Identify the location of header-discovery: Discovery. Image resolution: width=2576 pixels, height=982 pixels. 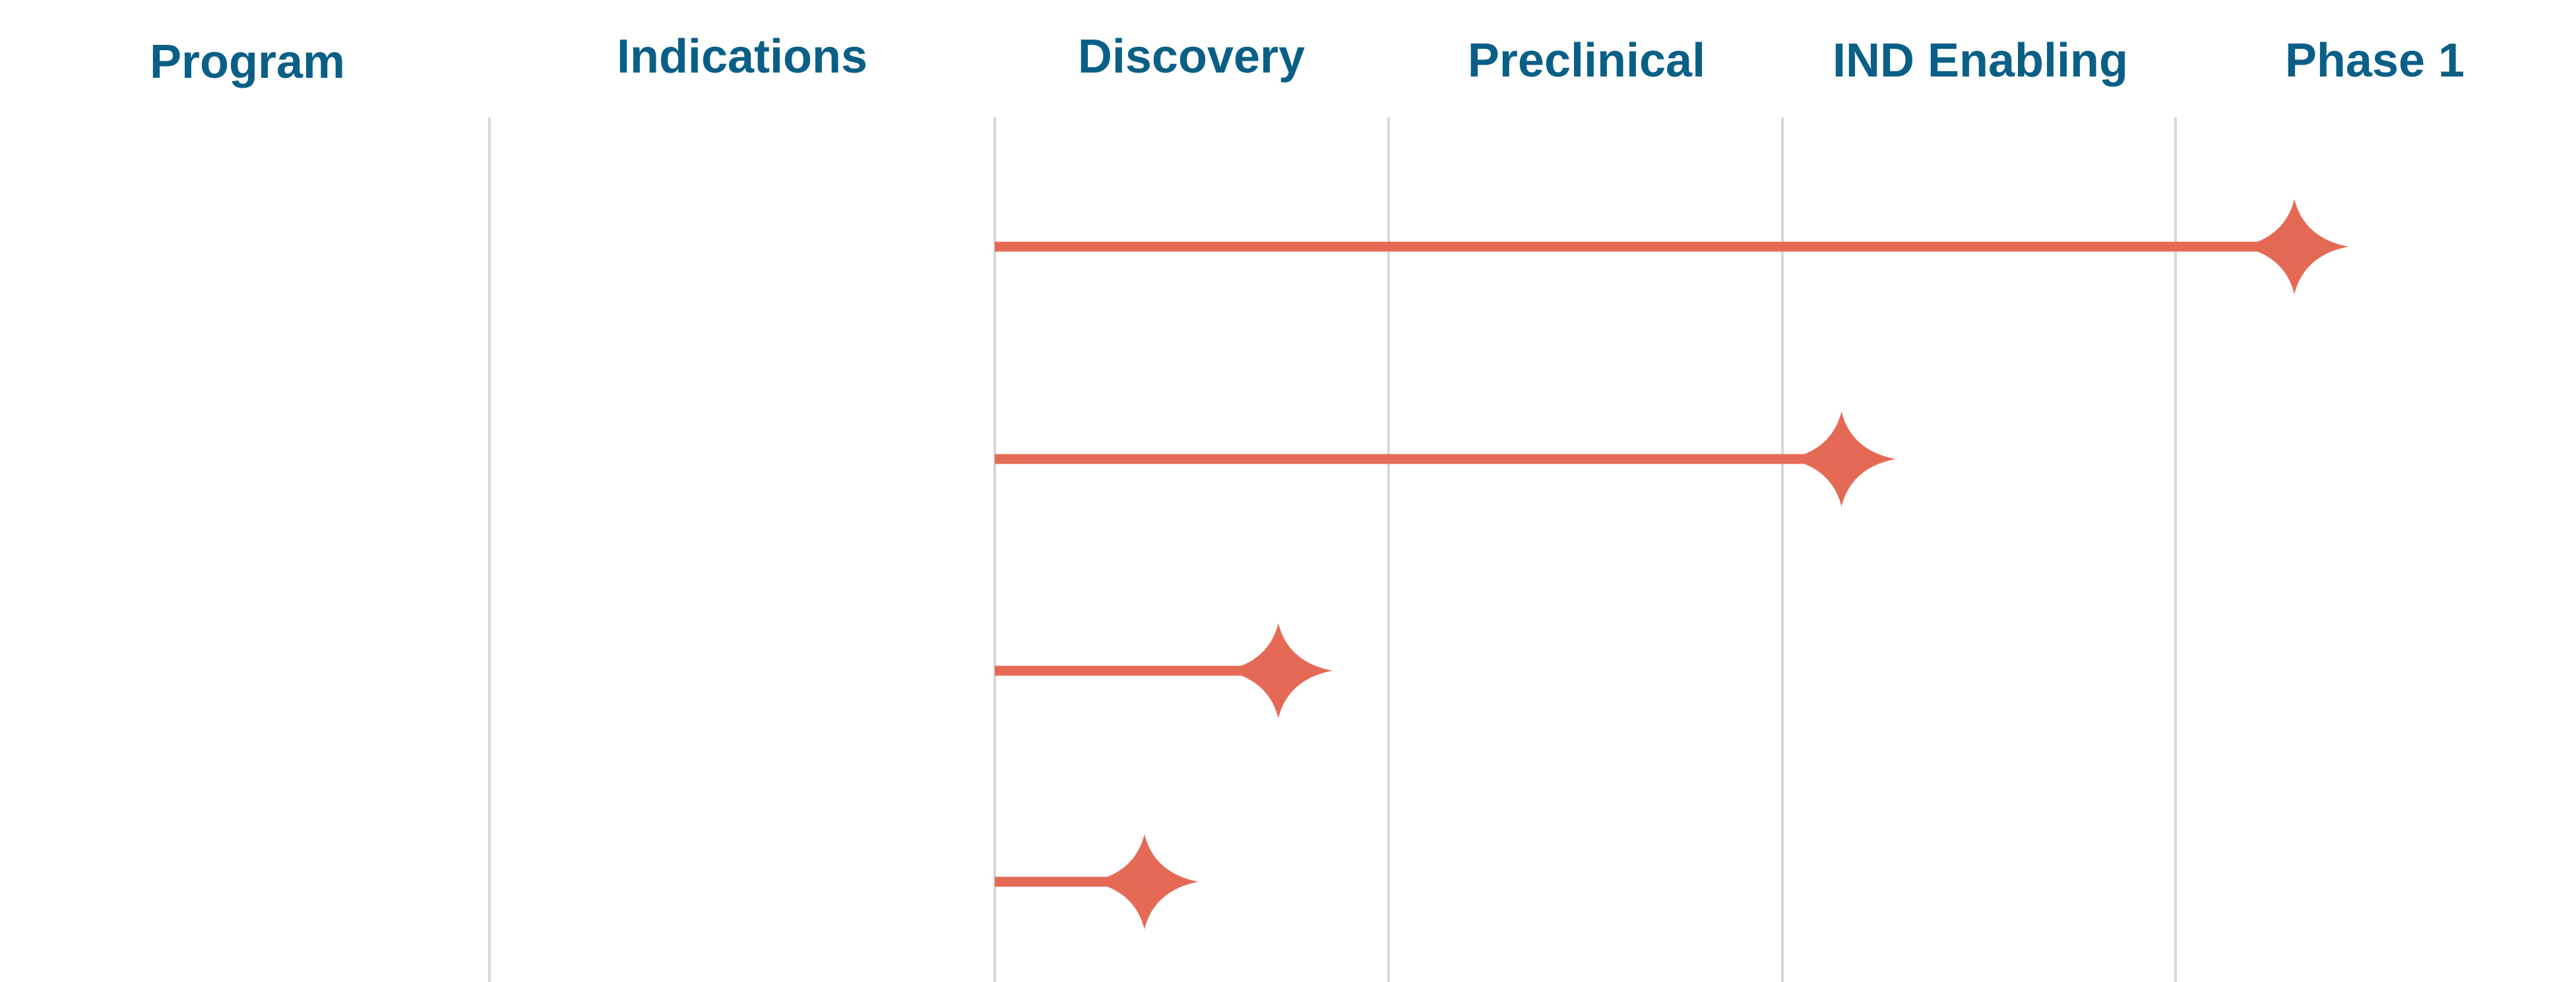
(1191, 56).